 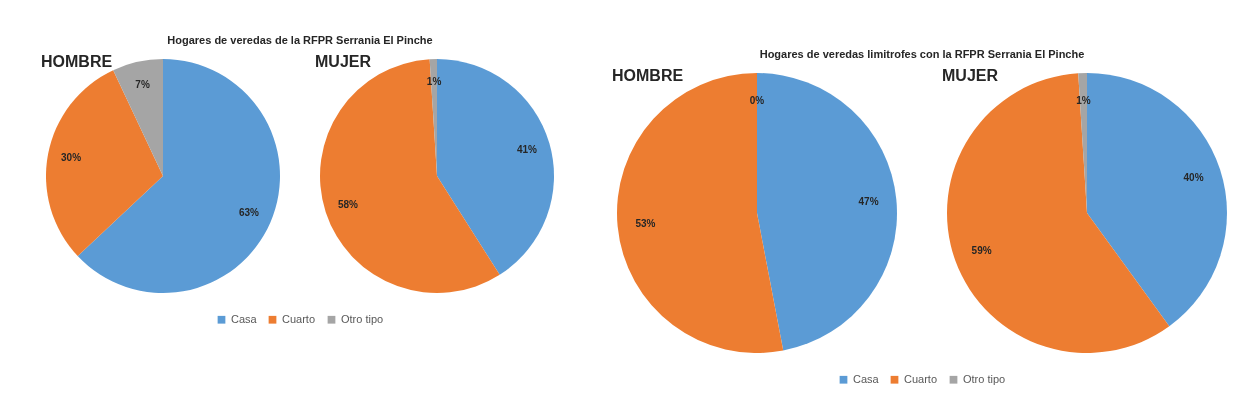 I want to click on data-label: 41%, so click(x=526, y=149).